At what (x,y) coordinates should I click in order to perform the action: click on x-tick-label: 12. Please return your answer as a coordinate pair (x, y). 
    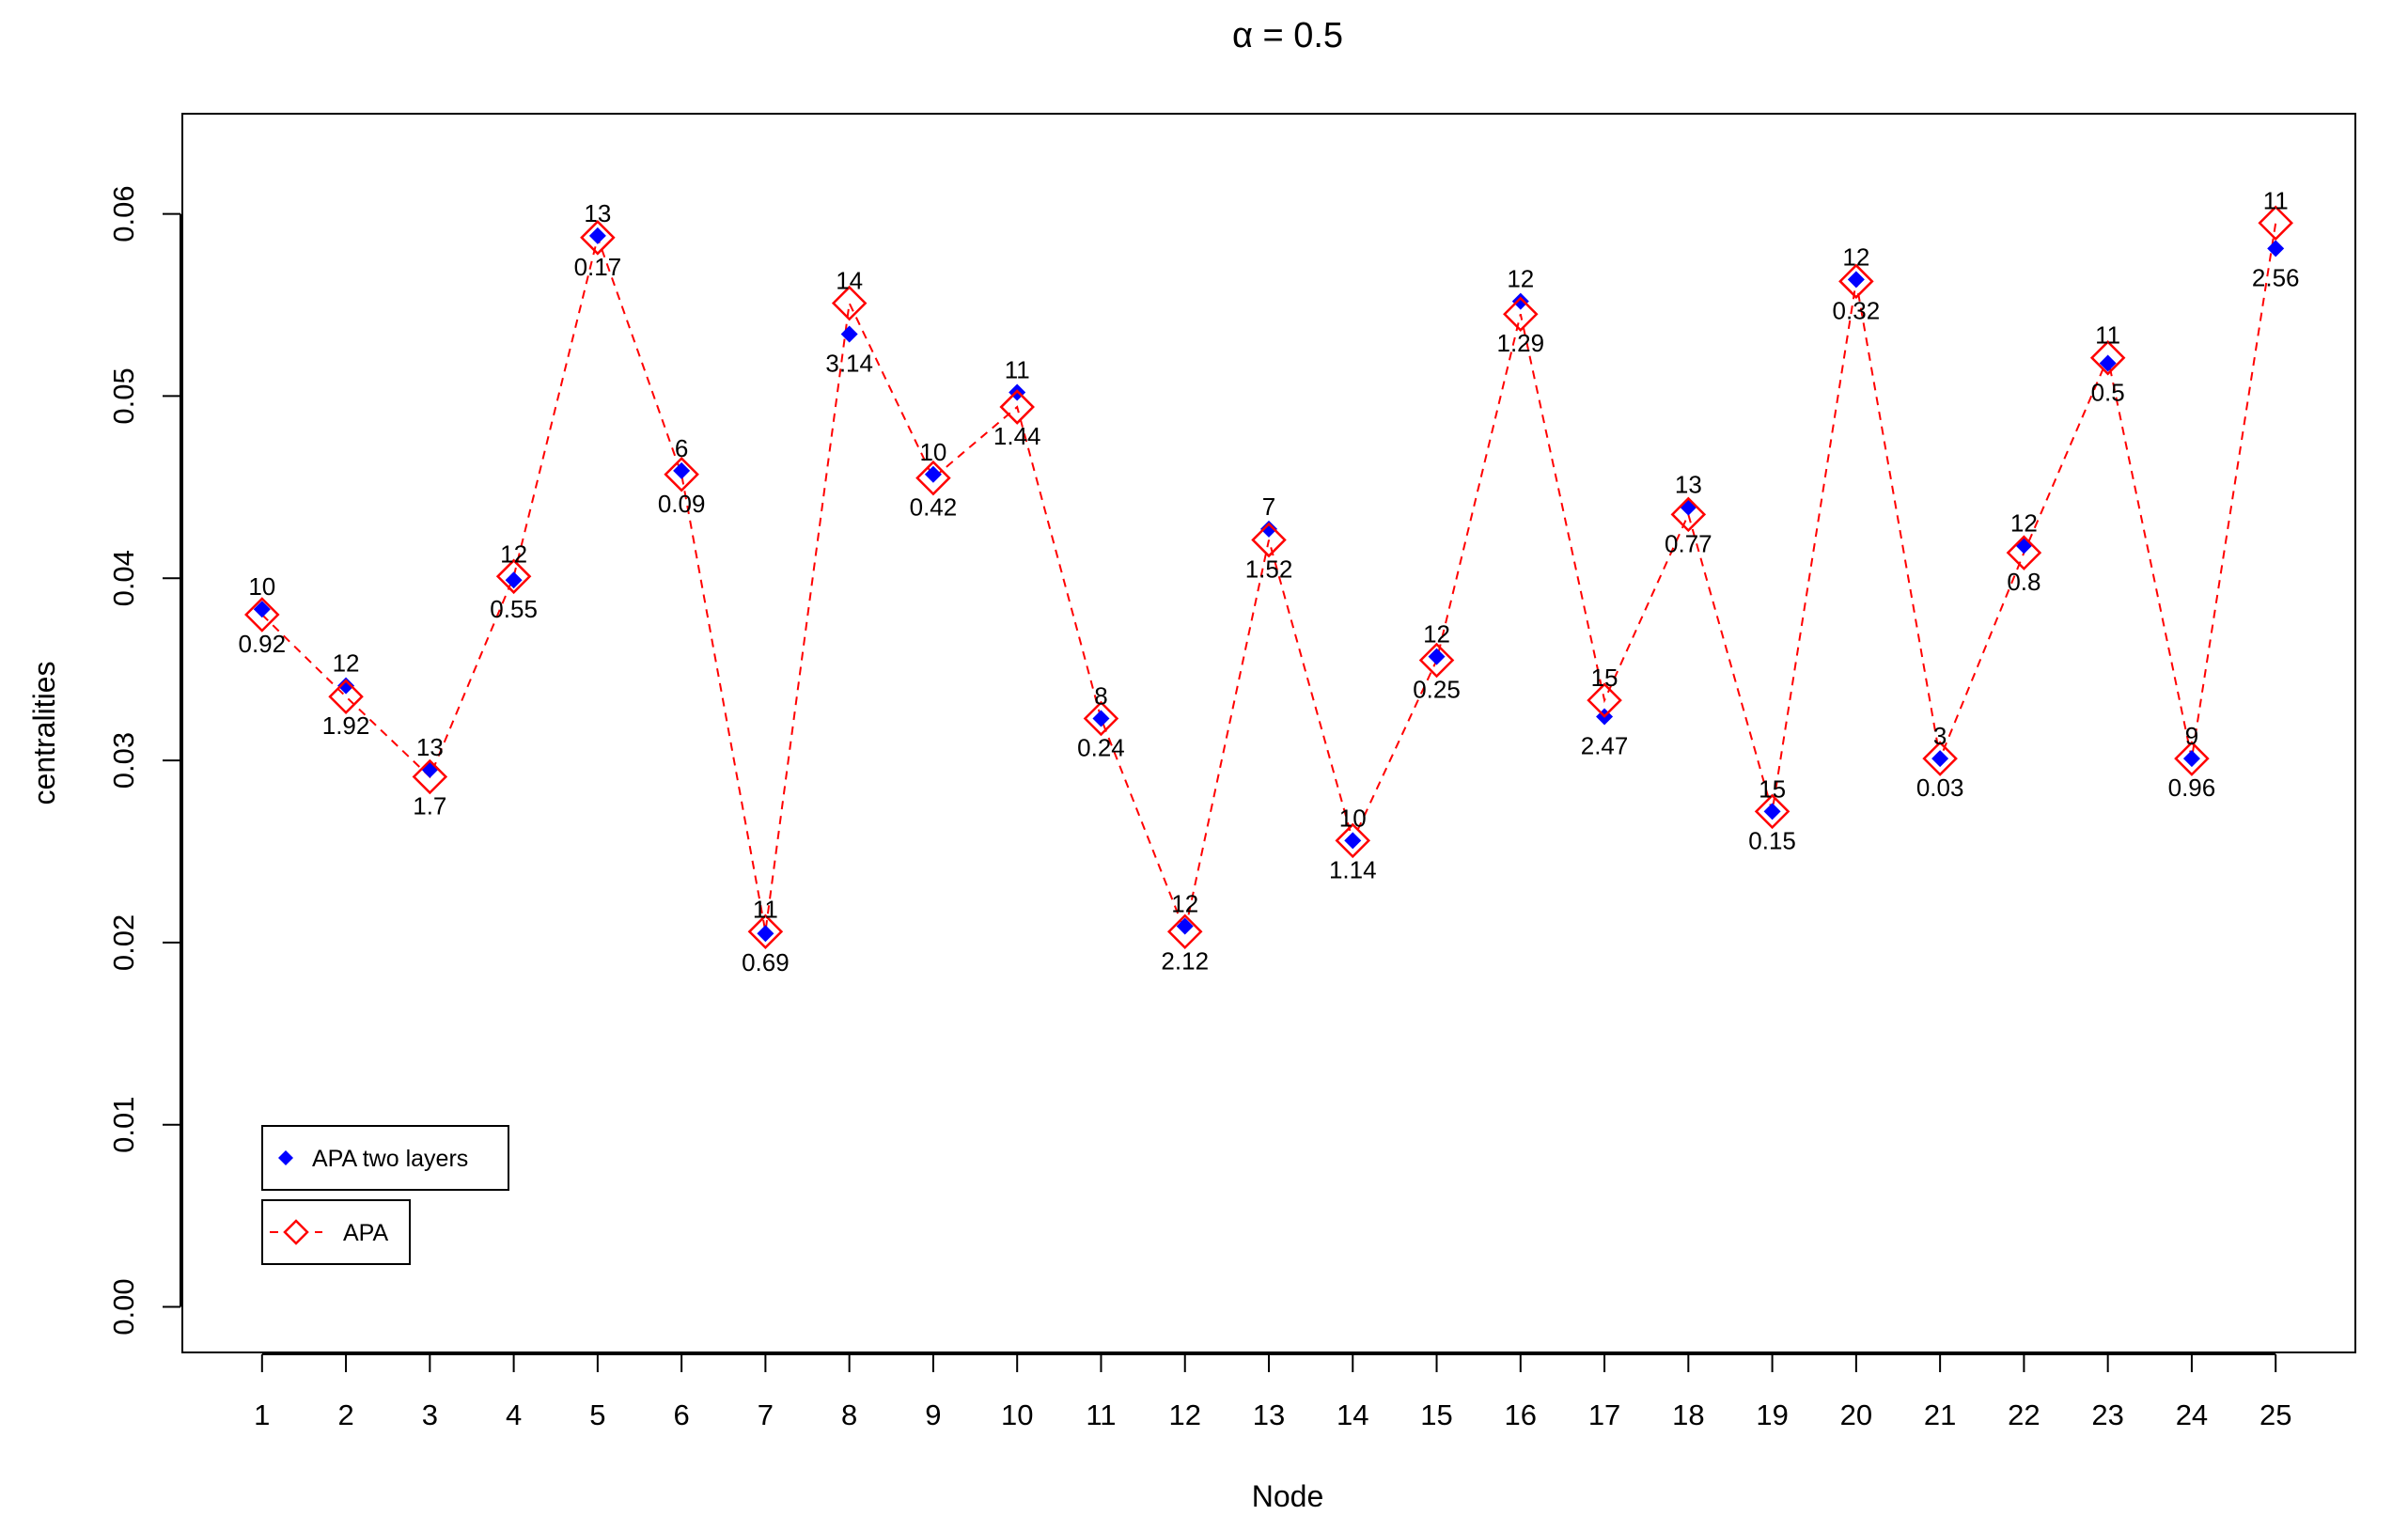
    Looking at the image, I should click on (1184, 1415).